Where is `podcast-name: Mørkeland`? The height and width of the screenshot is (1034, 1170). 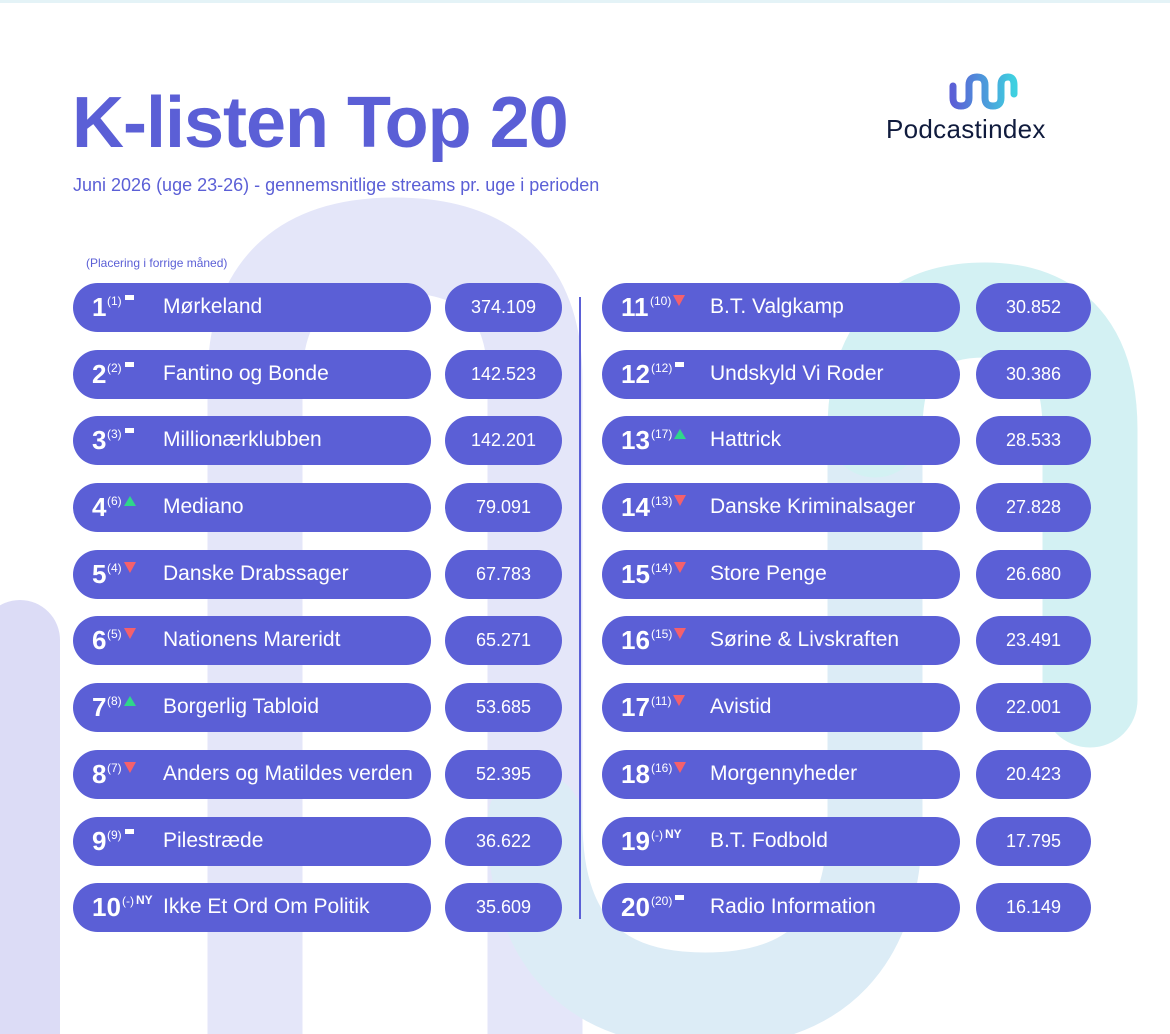
podcast-name: Mørkeland is located at coordinates (213, 306).